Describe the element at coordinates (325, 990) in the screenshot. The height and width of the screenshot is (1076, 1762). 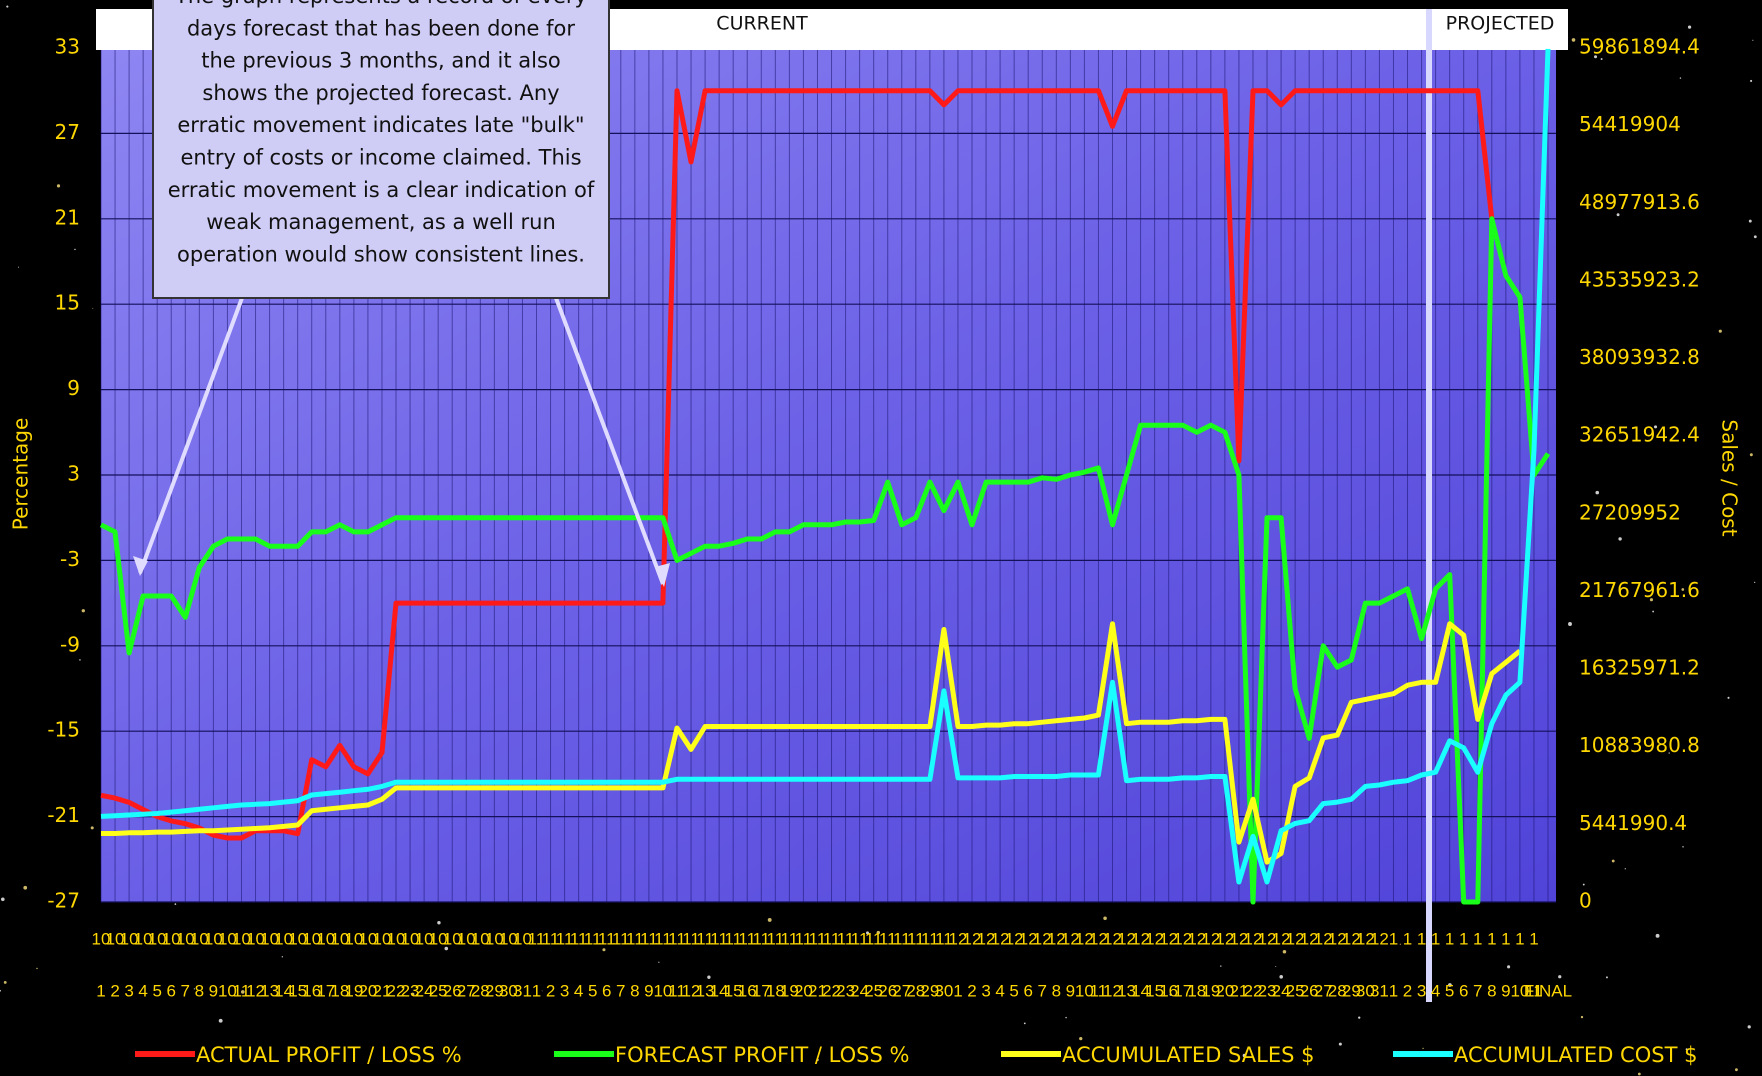
I see `x-tick-label: 17` at that location.